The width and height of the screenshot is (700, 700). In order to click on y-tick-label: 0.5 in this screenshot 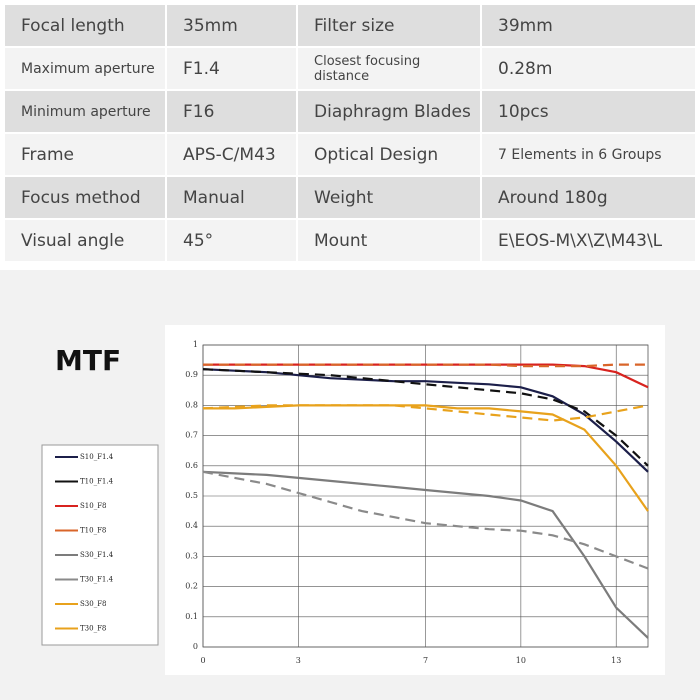, I will do `click(191, 495)`.